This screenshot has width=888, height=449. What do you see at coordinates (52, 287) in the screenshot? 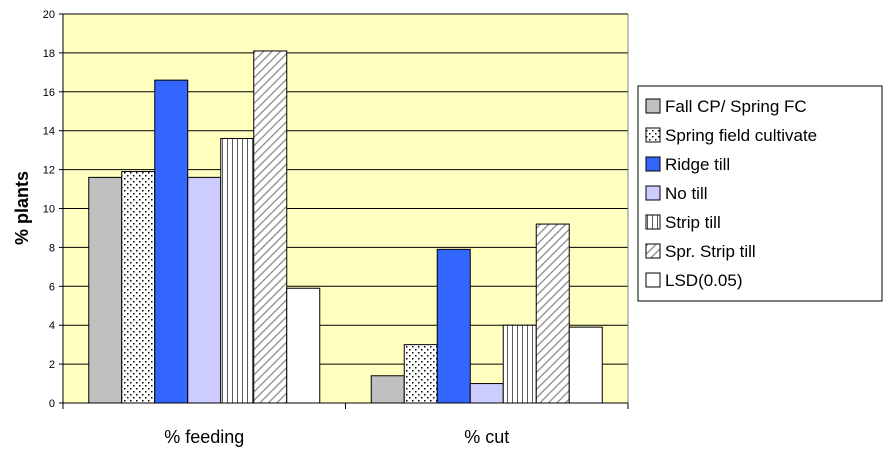
I see `y-tick-label: 6` at bounding box center [52, 287].